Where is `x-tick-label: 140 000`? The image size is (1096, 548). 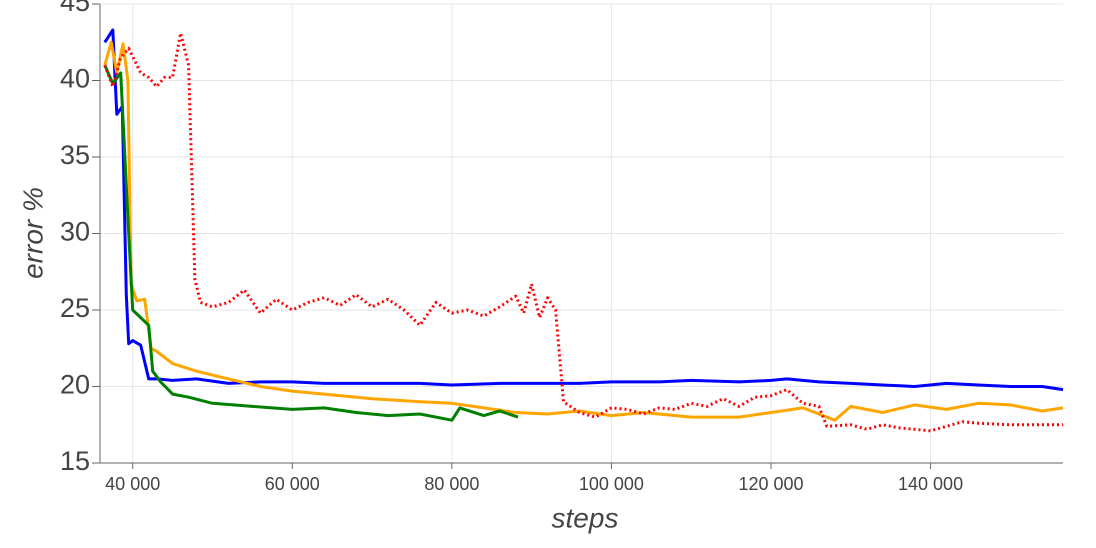 x-tick-label: 140 000 is located at coordinates (930, 484).